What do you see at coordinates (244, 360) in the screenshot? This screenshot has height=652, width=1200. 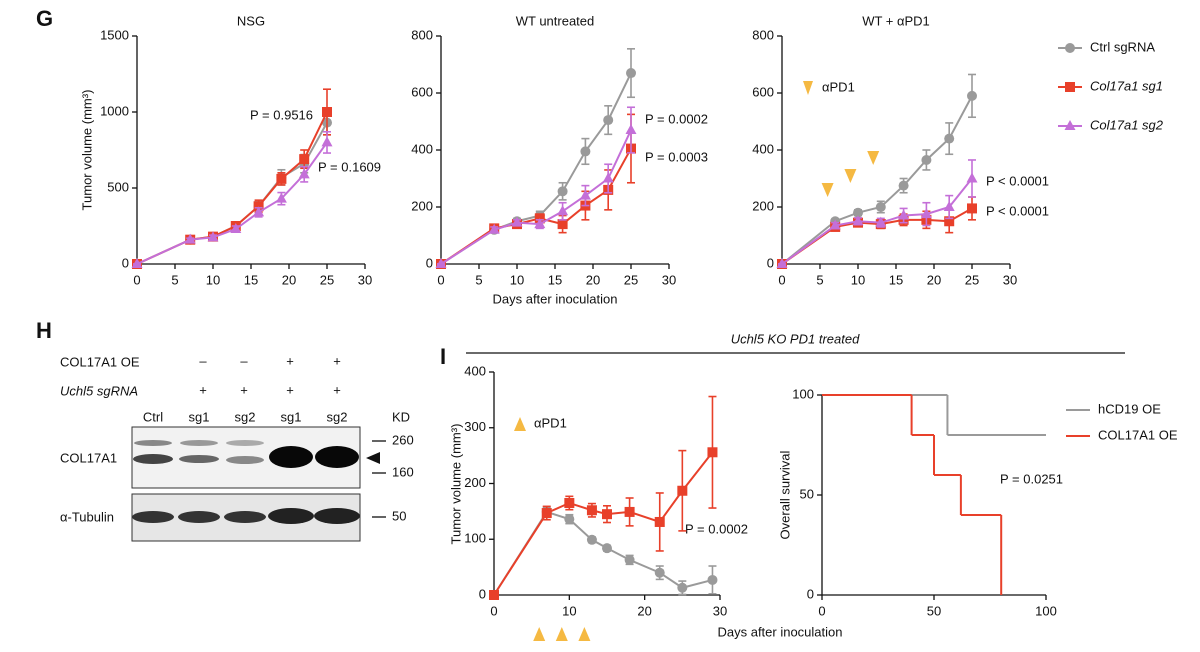 I see `sign: –` at bounding box center [244, 360].